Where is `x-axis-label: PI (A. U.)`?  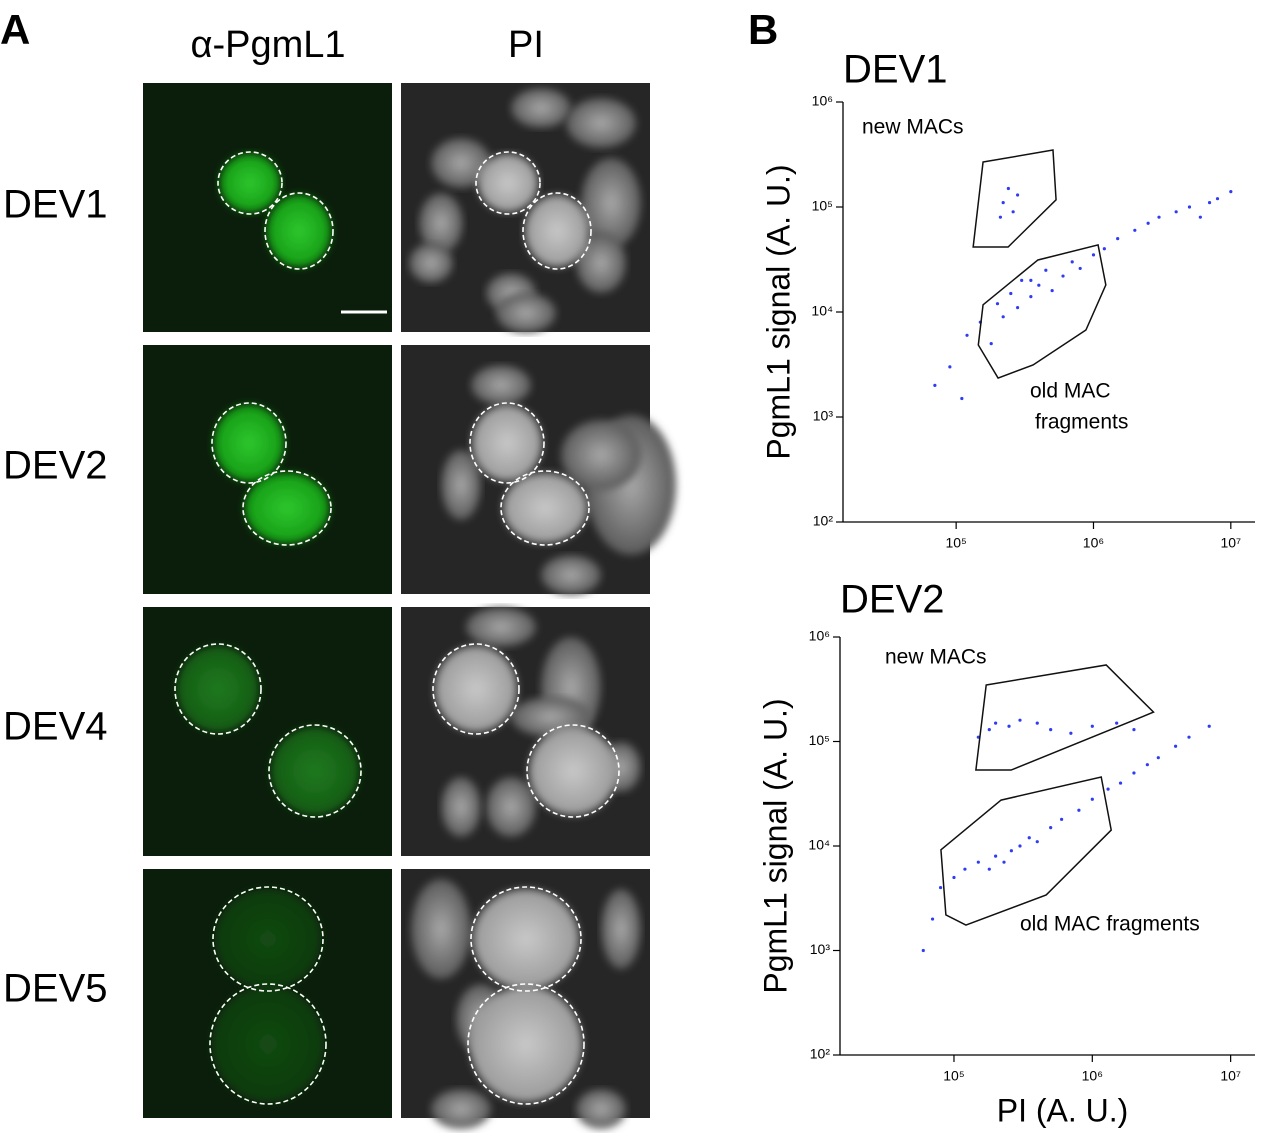
x-axis-label: PI (A. U.) is located at coordinates (1063, 1110).